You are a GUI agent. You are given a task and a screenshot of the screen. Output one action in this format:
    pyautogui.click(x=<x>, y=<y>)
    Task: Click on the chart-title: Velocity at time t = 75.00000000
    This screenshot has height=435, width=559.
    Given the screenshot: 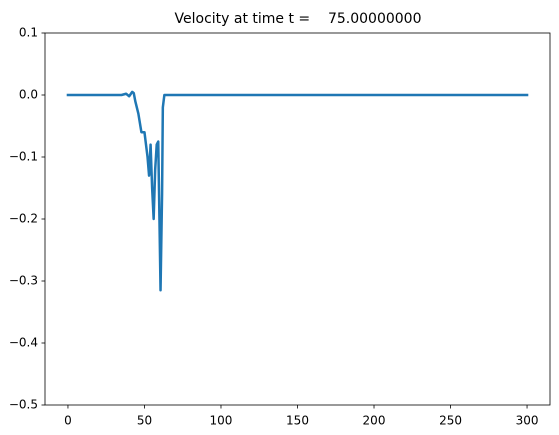 What is the action you would take?
    pyautogui.click(x=298, y=19)
    